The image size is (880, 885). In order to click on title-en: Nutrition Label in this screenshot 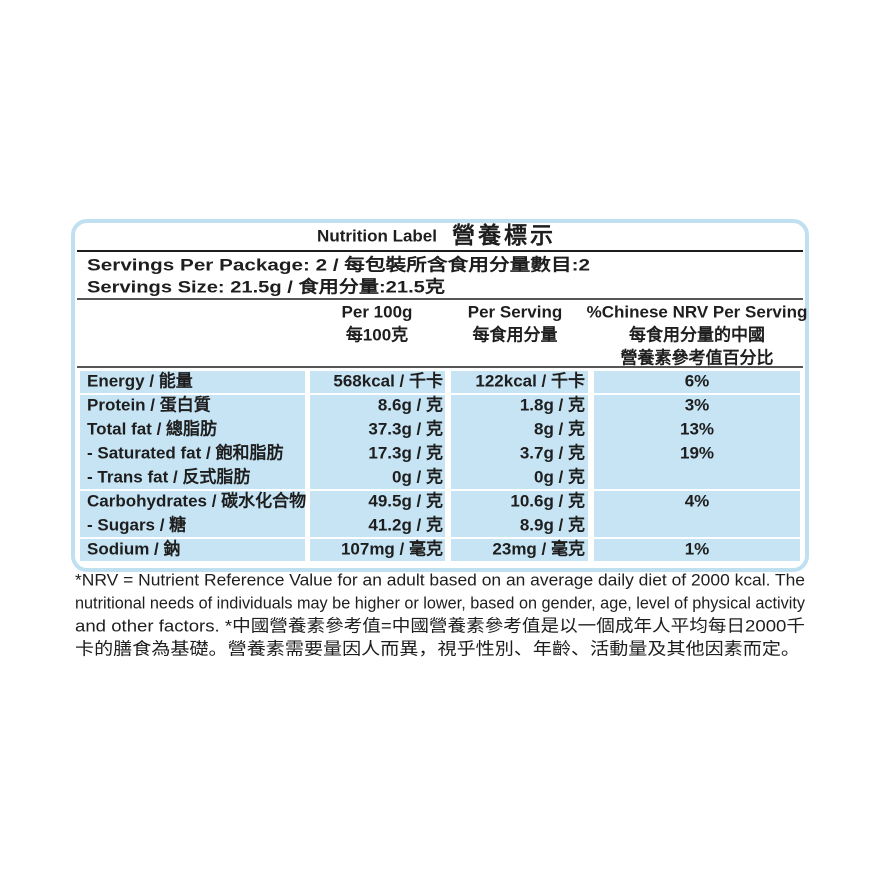, I will do `click(377, 235)`.